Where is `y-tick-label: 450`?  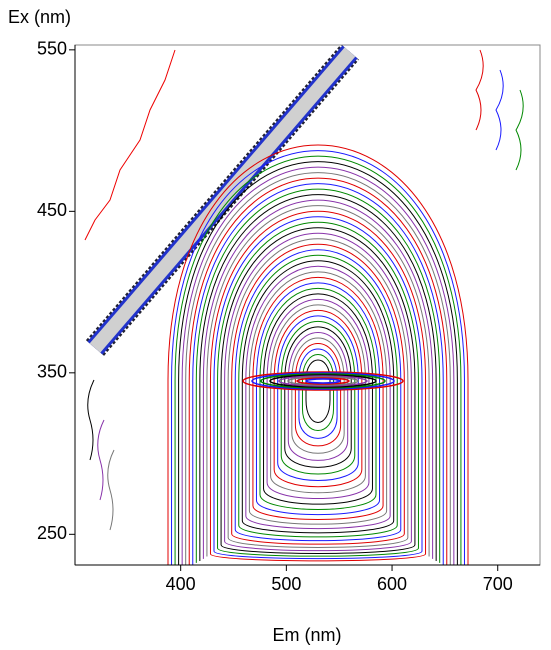 y-tick-label: 450 is located at coordinates (52, 210).